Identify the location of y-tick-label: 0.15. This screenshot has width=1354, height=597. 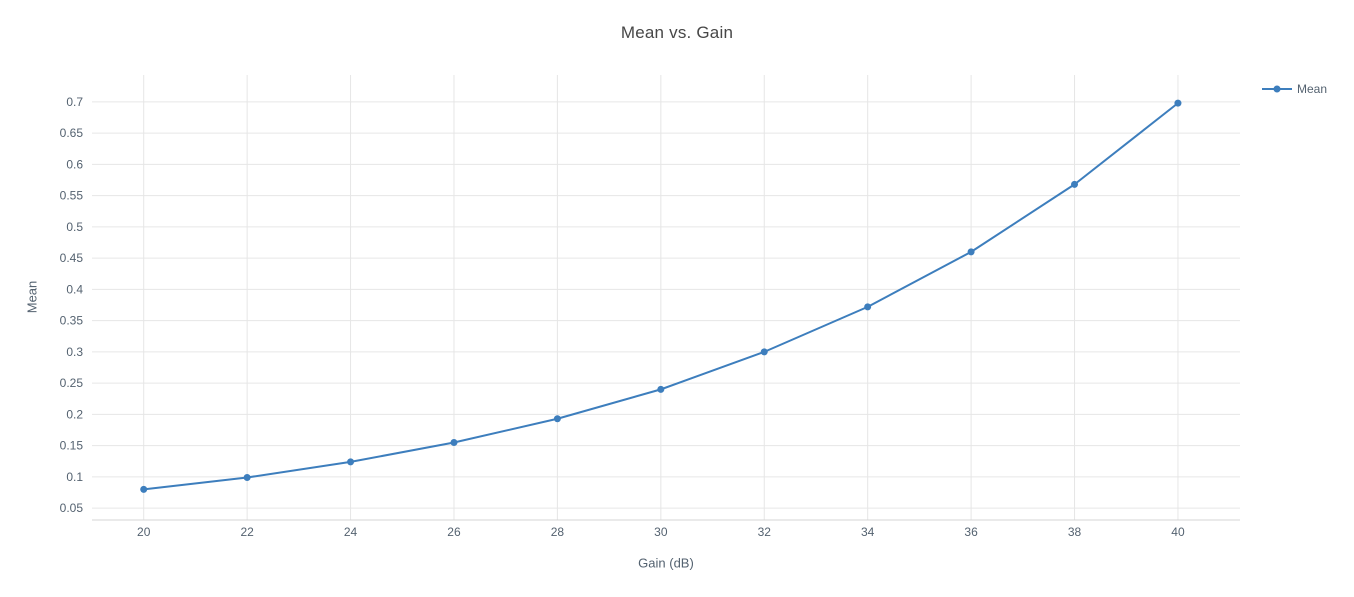
(72, 446).